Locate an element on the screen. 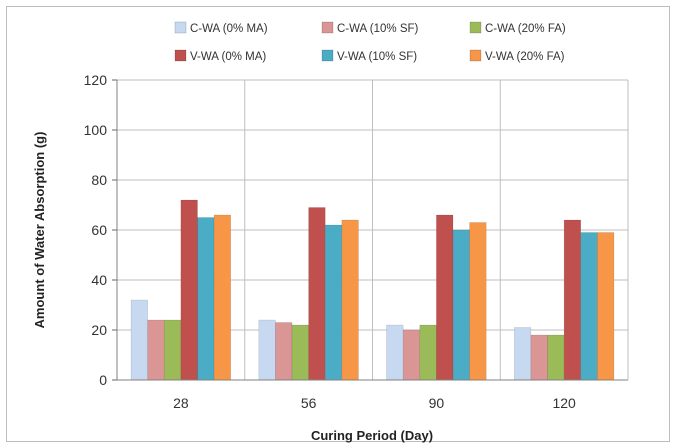 The width and height of the screenshot is (678, 448). legend-label: V-WA (0% MA) is located at coordinates (228, 57).